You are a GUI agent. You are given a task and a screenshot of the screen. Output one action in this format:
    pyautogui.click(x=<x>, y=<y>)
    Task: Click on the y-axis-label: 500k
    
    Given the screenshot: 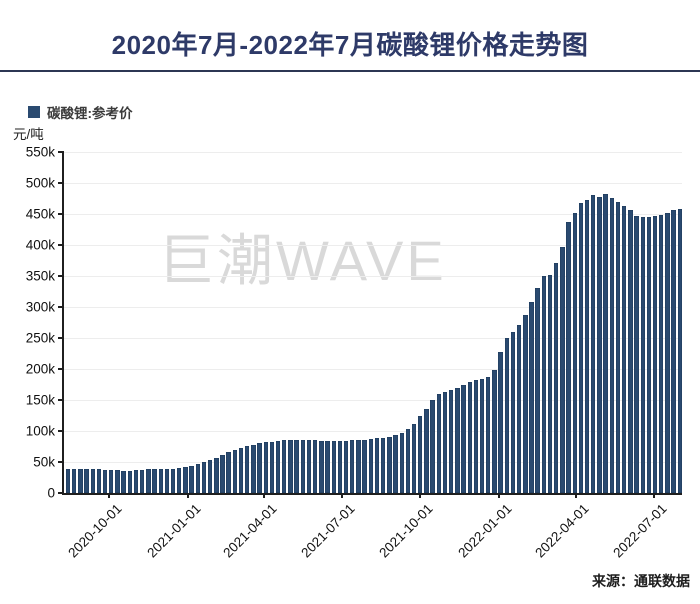 What is the action you would take?
    pyautogui.click(x=40, y=183)
    